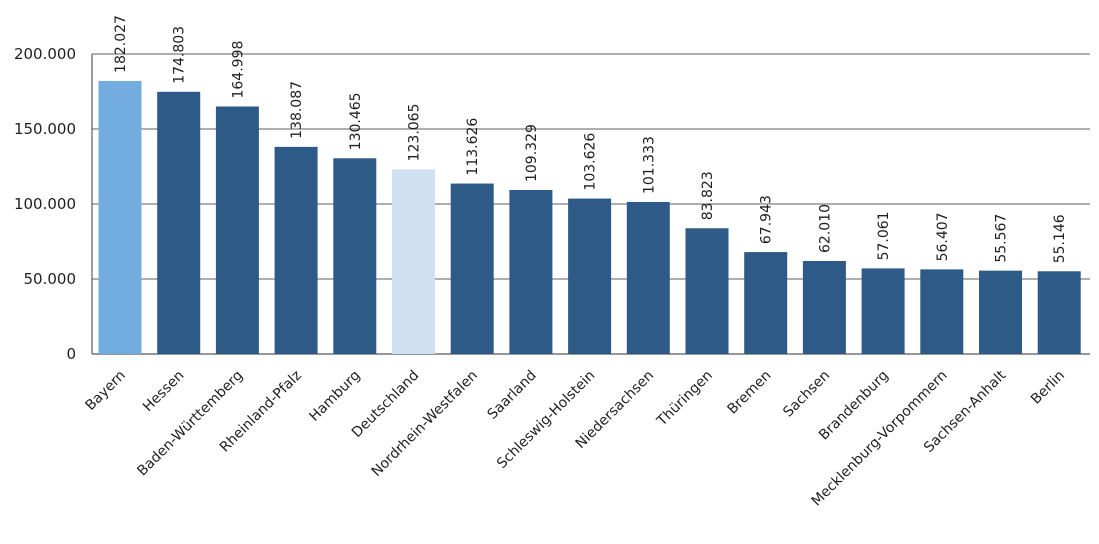 Image resolution: width=1099 pixels, height=544 pixels. I want to click on y-axis-ticks: 0 50.000 100.000 150.000 200.000, so click(45, 204).